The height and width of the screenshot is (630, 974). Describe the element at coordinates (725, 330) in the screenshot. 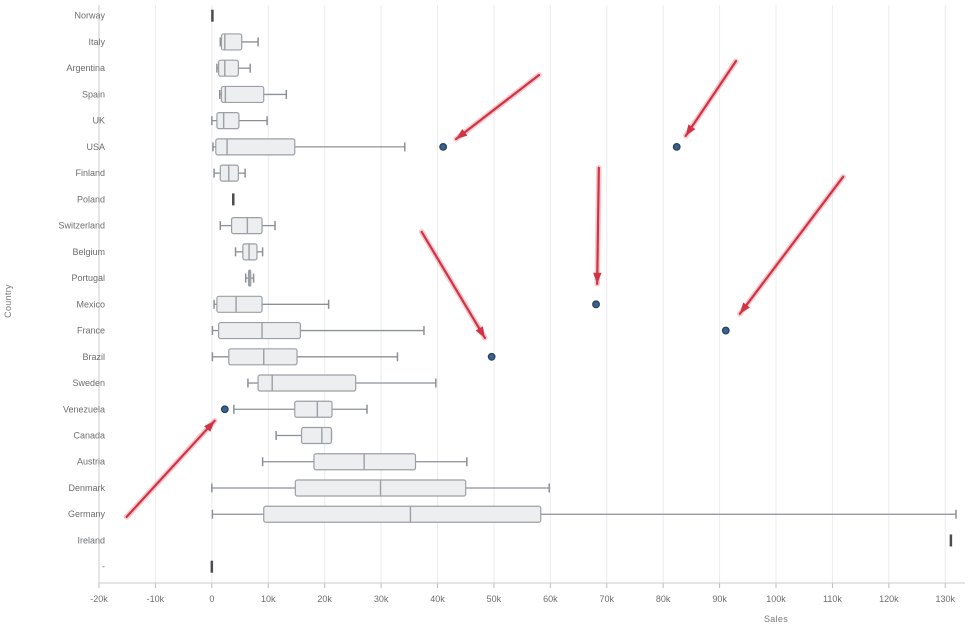

I see `outlier-point-france` at that location.